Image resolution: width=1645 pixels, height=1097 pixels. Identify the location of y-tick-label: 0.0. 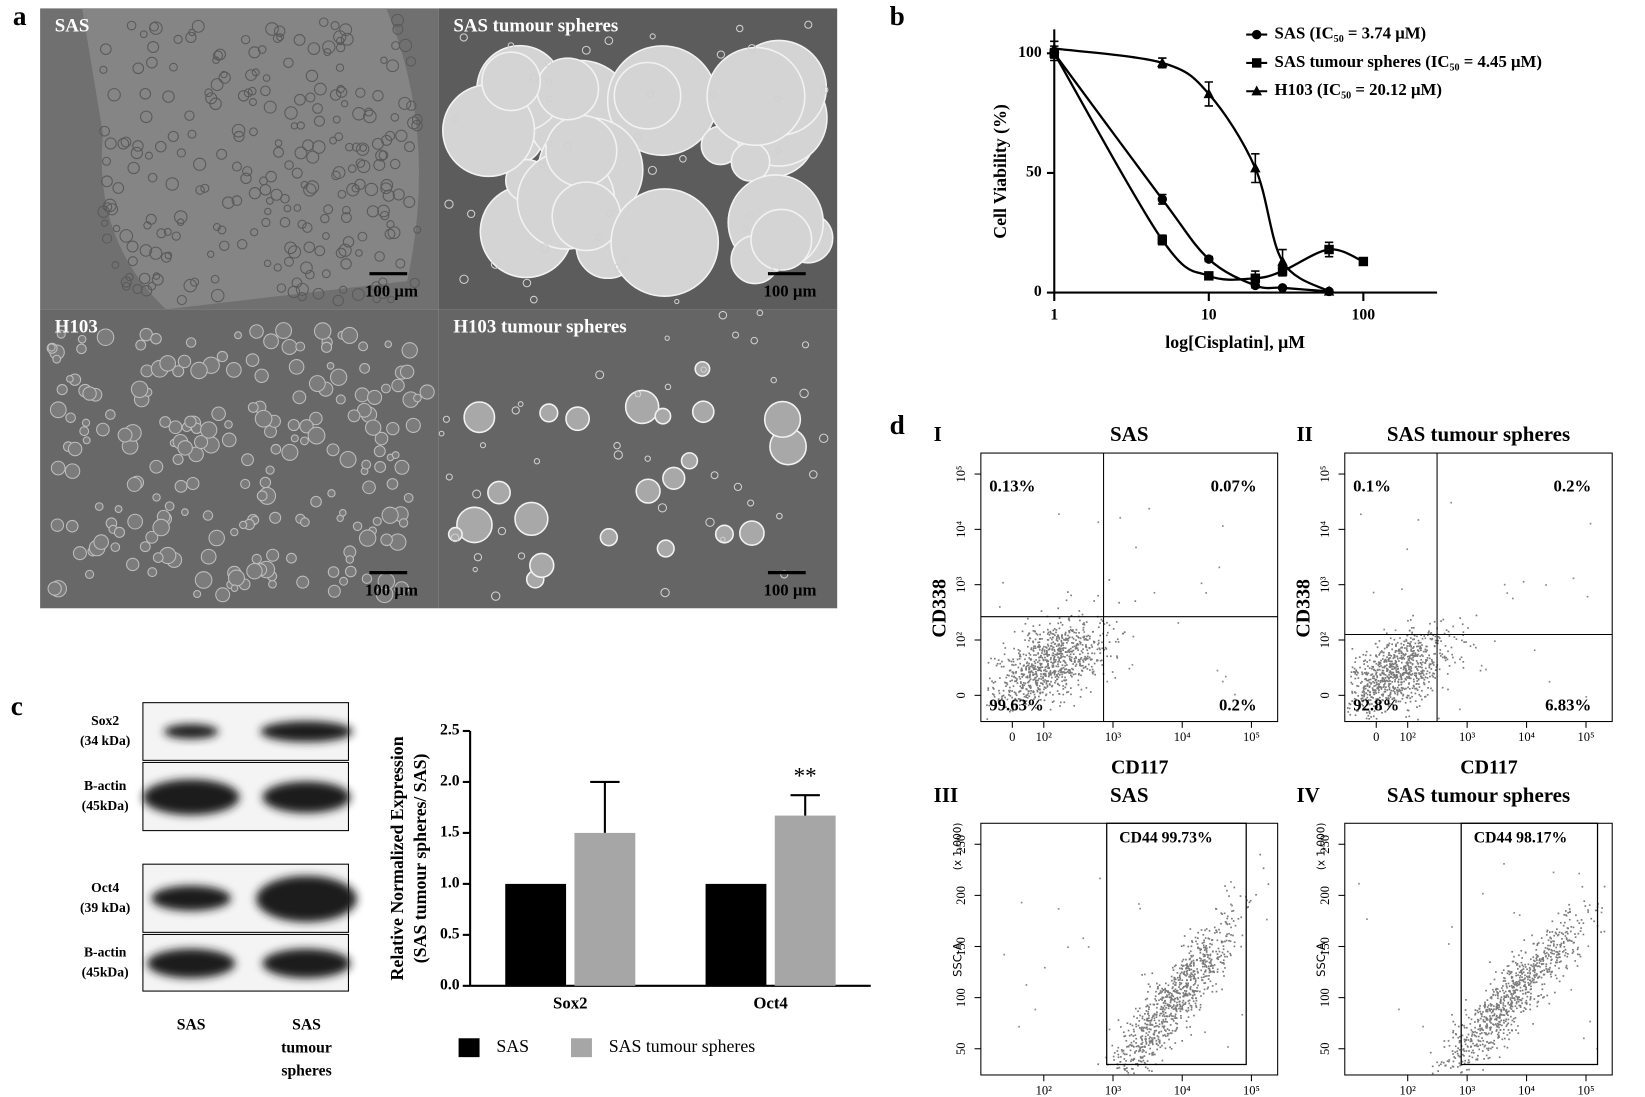
(450, 984).